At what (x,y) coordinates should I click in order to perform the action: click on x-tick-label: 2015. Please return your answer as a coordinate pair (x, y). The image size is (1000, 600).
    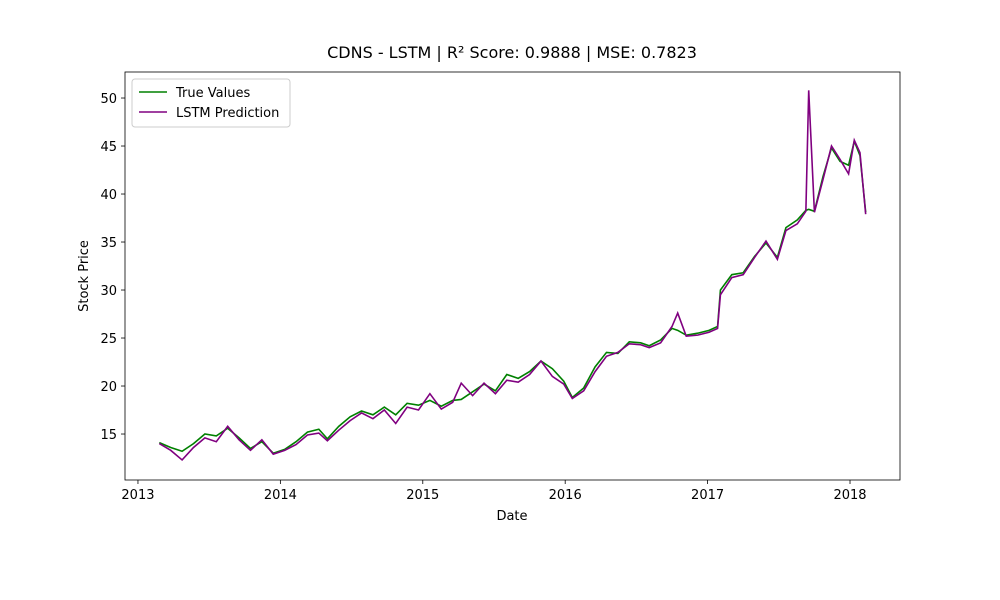
    Looking at the image, I should click on (422, 495).